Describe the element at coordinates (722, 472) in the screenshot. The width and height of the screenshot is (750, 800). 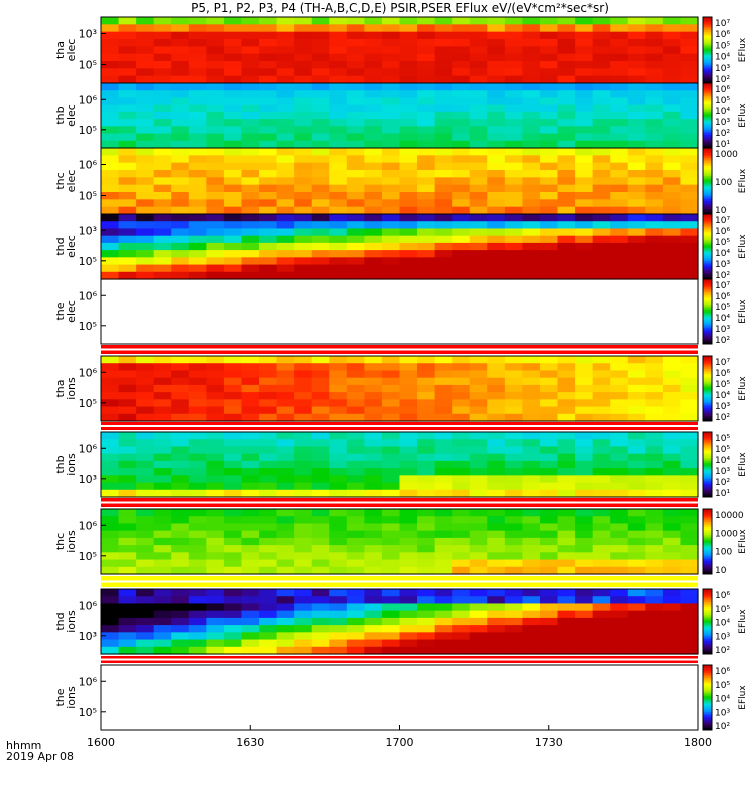
I see `colorbar-tick-label: 10³` at that location.